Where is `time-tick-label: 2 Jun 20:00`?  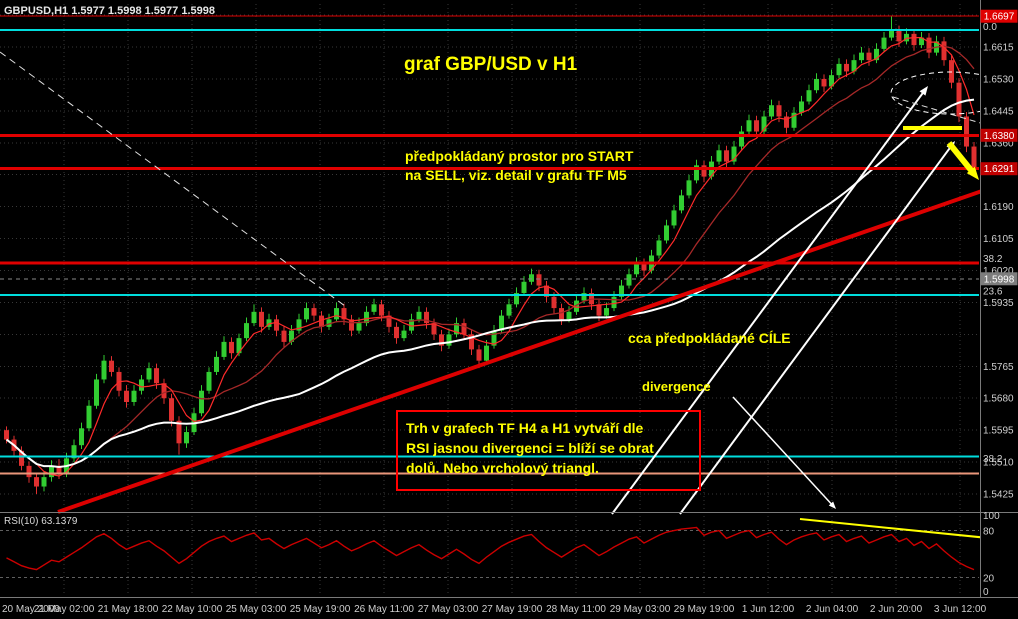
time-tick-label: 2 Jun 20:00 is located at coordinates (896, 609).